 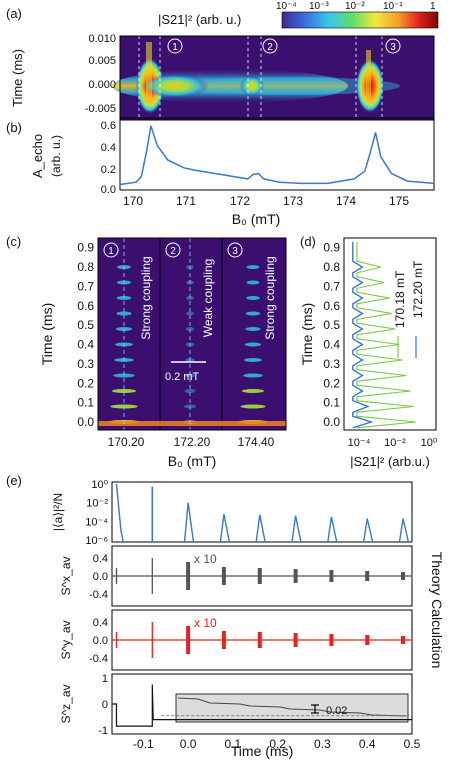 What do you see at coordinates (175, 47) in the screenshot?
I see `marker-1-a: 1` at bounding box center [175, 47].